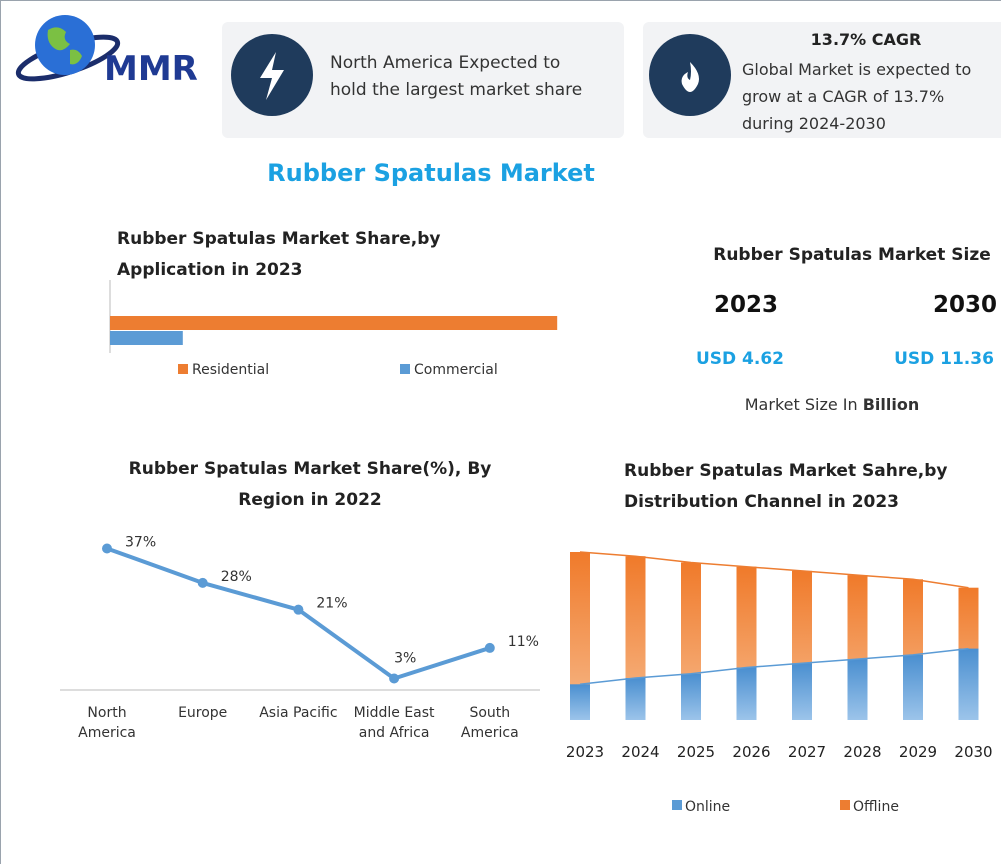  Describe the element at coordinates (298, 713) in the screenshot. I see `x-tick-label: Asia Pacific` at that location.